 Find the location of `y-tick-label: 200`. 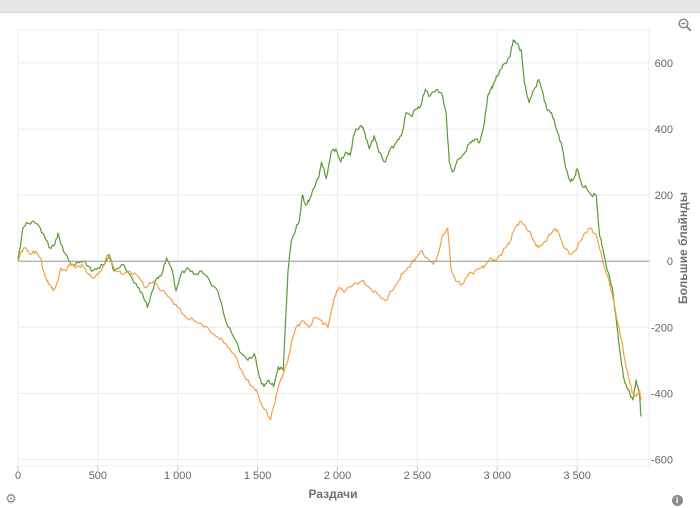

y-tick-label: 200 is located at coordinates (664, 196).